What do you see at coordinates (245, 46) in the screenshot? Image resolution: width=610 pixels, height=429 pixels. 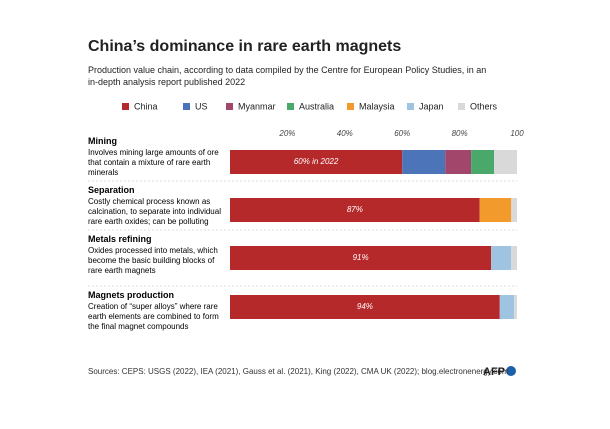 I see `chart-title: China’s dominance in rare earth magnets` at bounding box center [245, 46].